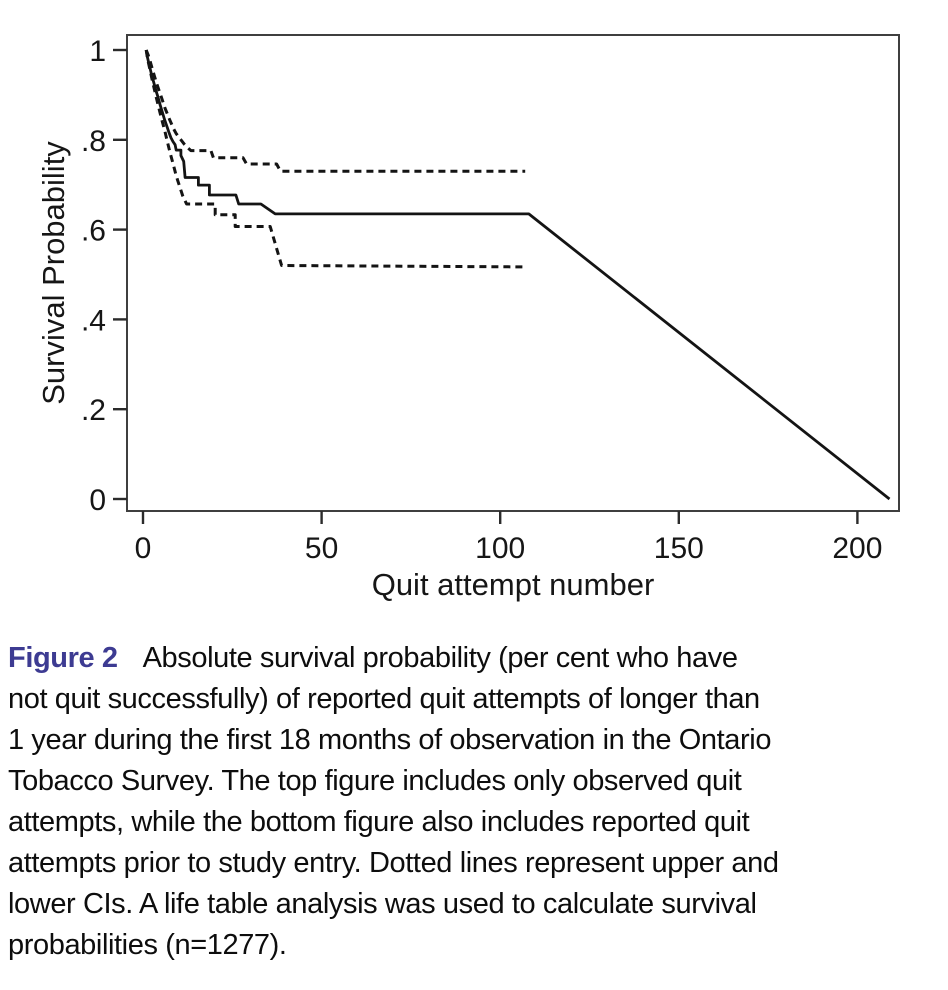 This screenshot has height=990, width=948. What do you see at coordinates (97, 51) in the screenshot?
I see `svg-text: 1` at bounding box center [97, 51].